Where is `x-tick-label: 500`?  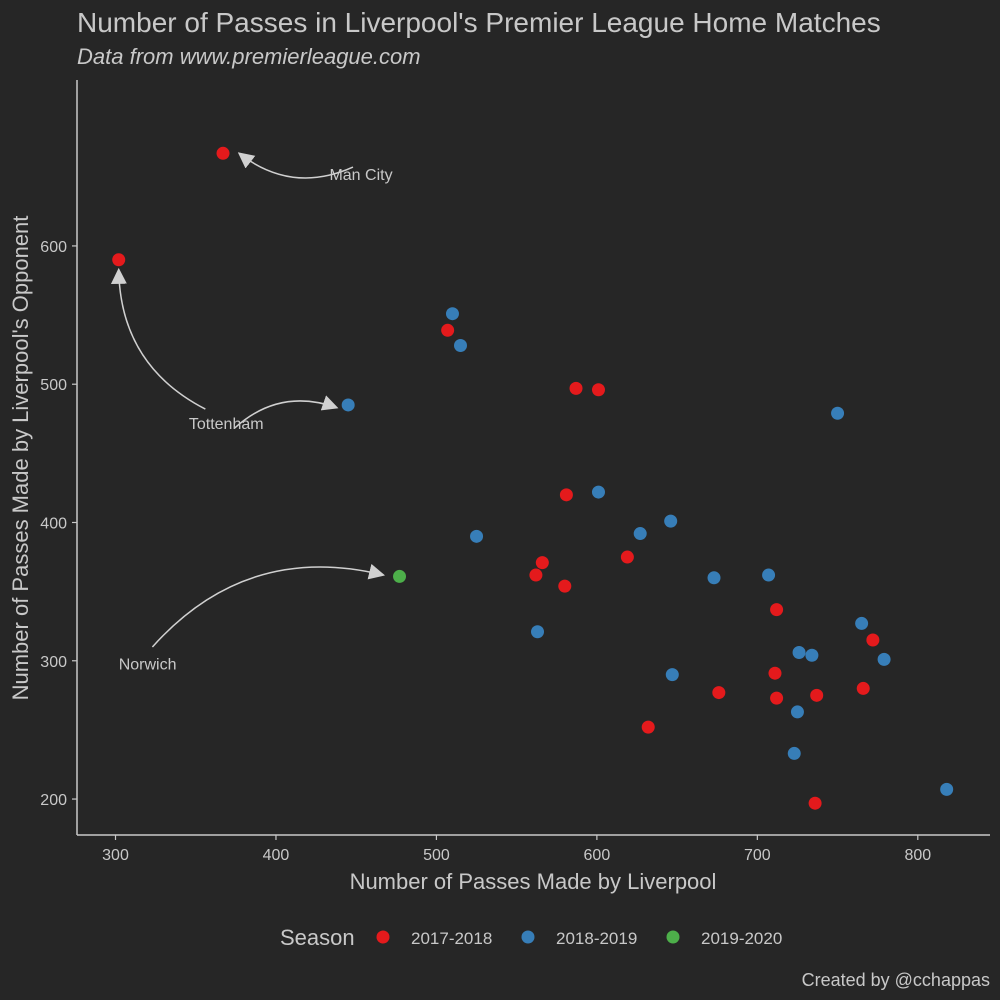 x-tick-label: 500 is located at coordinates (436, 855).